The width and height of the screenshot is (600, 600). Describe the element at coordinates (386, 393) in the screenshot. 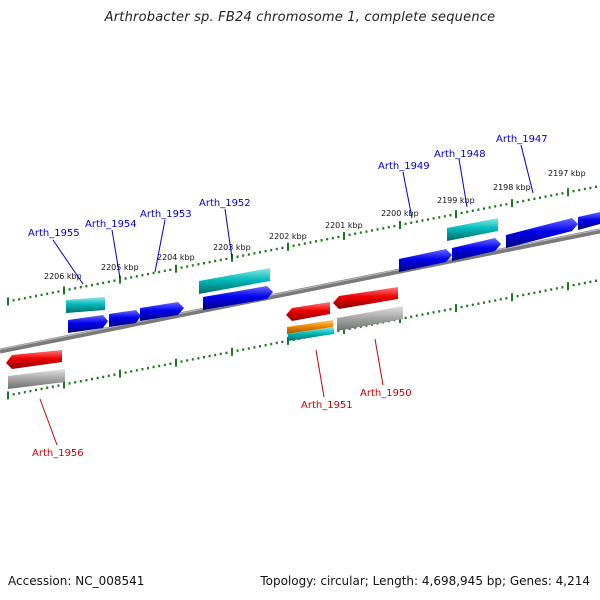

I see `gene-label-arth-1950: Arth_1950` at that location.